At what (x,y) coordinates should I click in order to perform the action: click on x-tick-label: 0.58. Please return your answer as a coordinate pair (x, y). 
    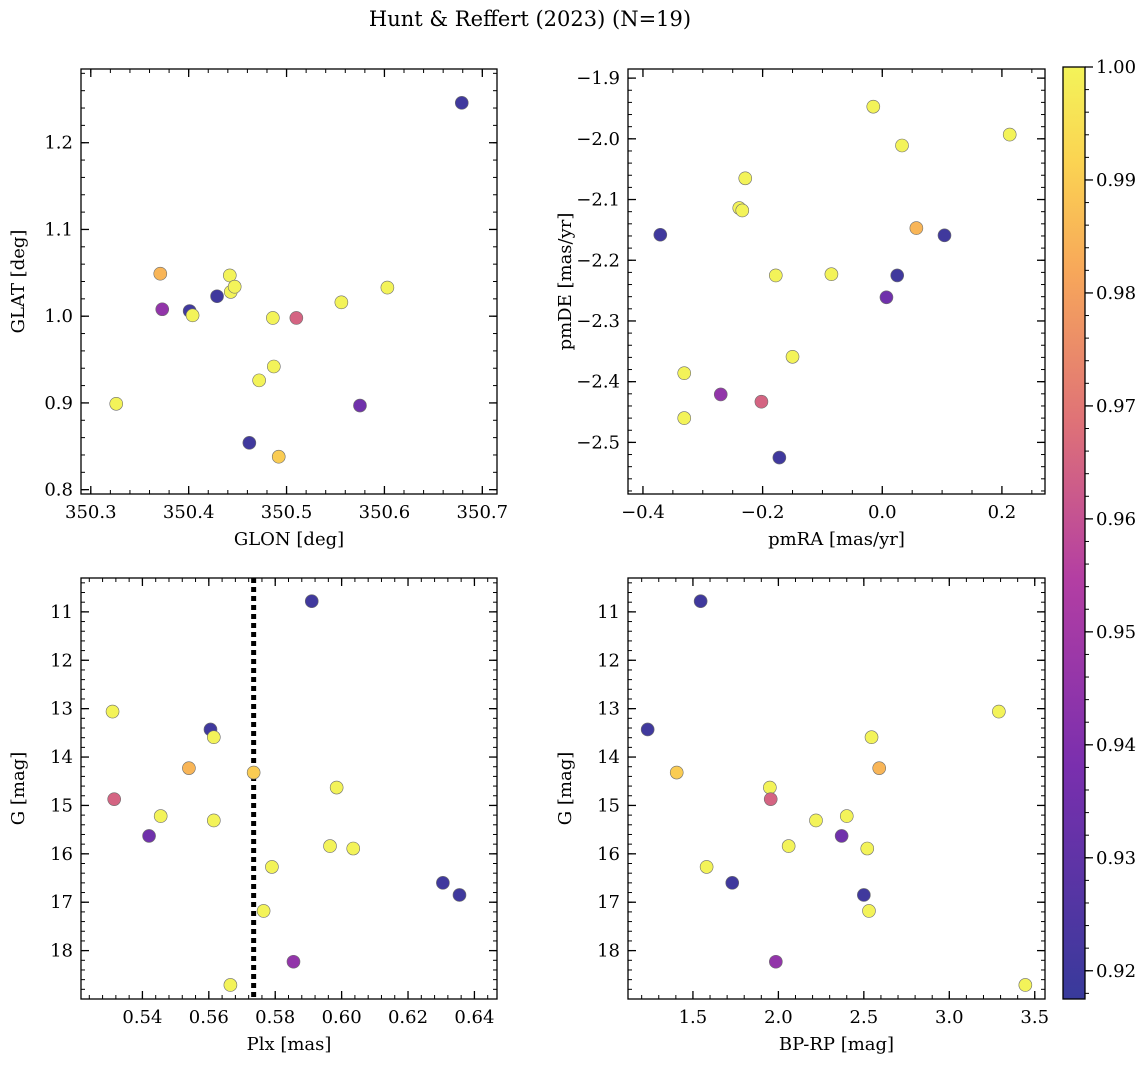
    Looking at the image, I should click on (275, 1017).